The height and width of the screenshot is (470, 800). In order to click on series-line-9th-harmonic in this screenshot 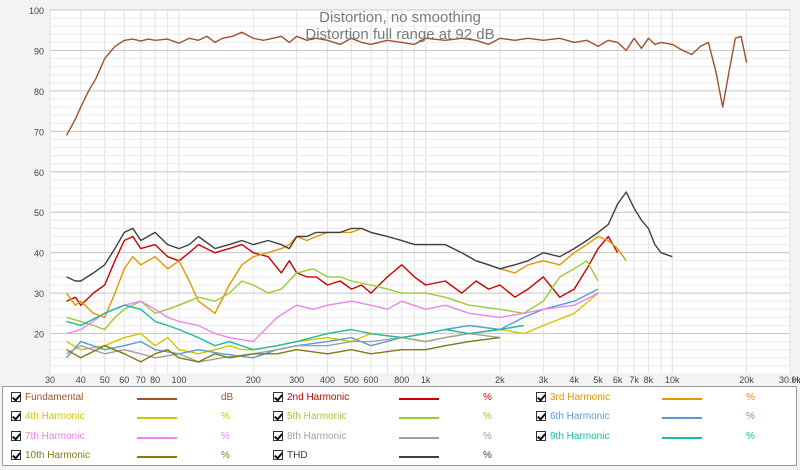, I will do `click(295, 327)`.